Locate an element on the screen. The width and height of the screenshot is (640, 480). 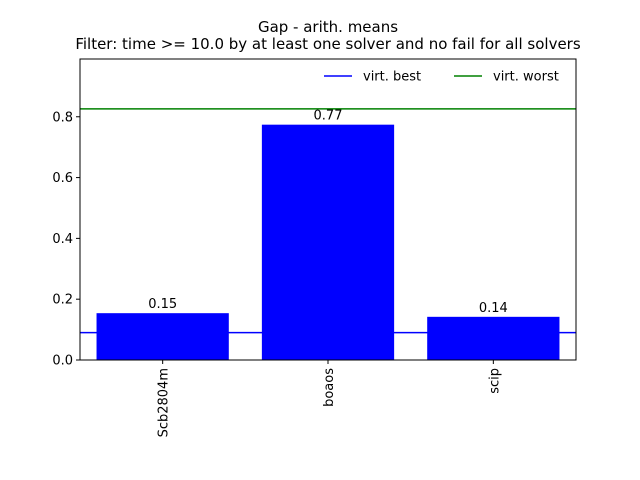
data-label-scip: 0.14 is located at coordinates (493, 308).